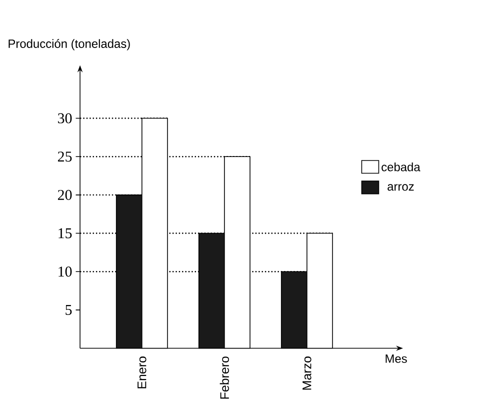 The height and width of the screenshot is (405, 481). I want to click on legend-label: arroz, so click(401, 187).